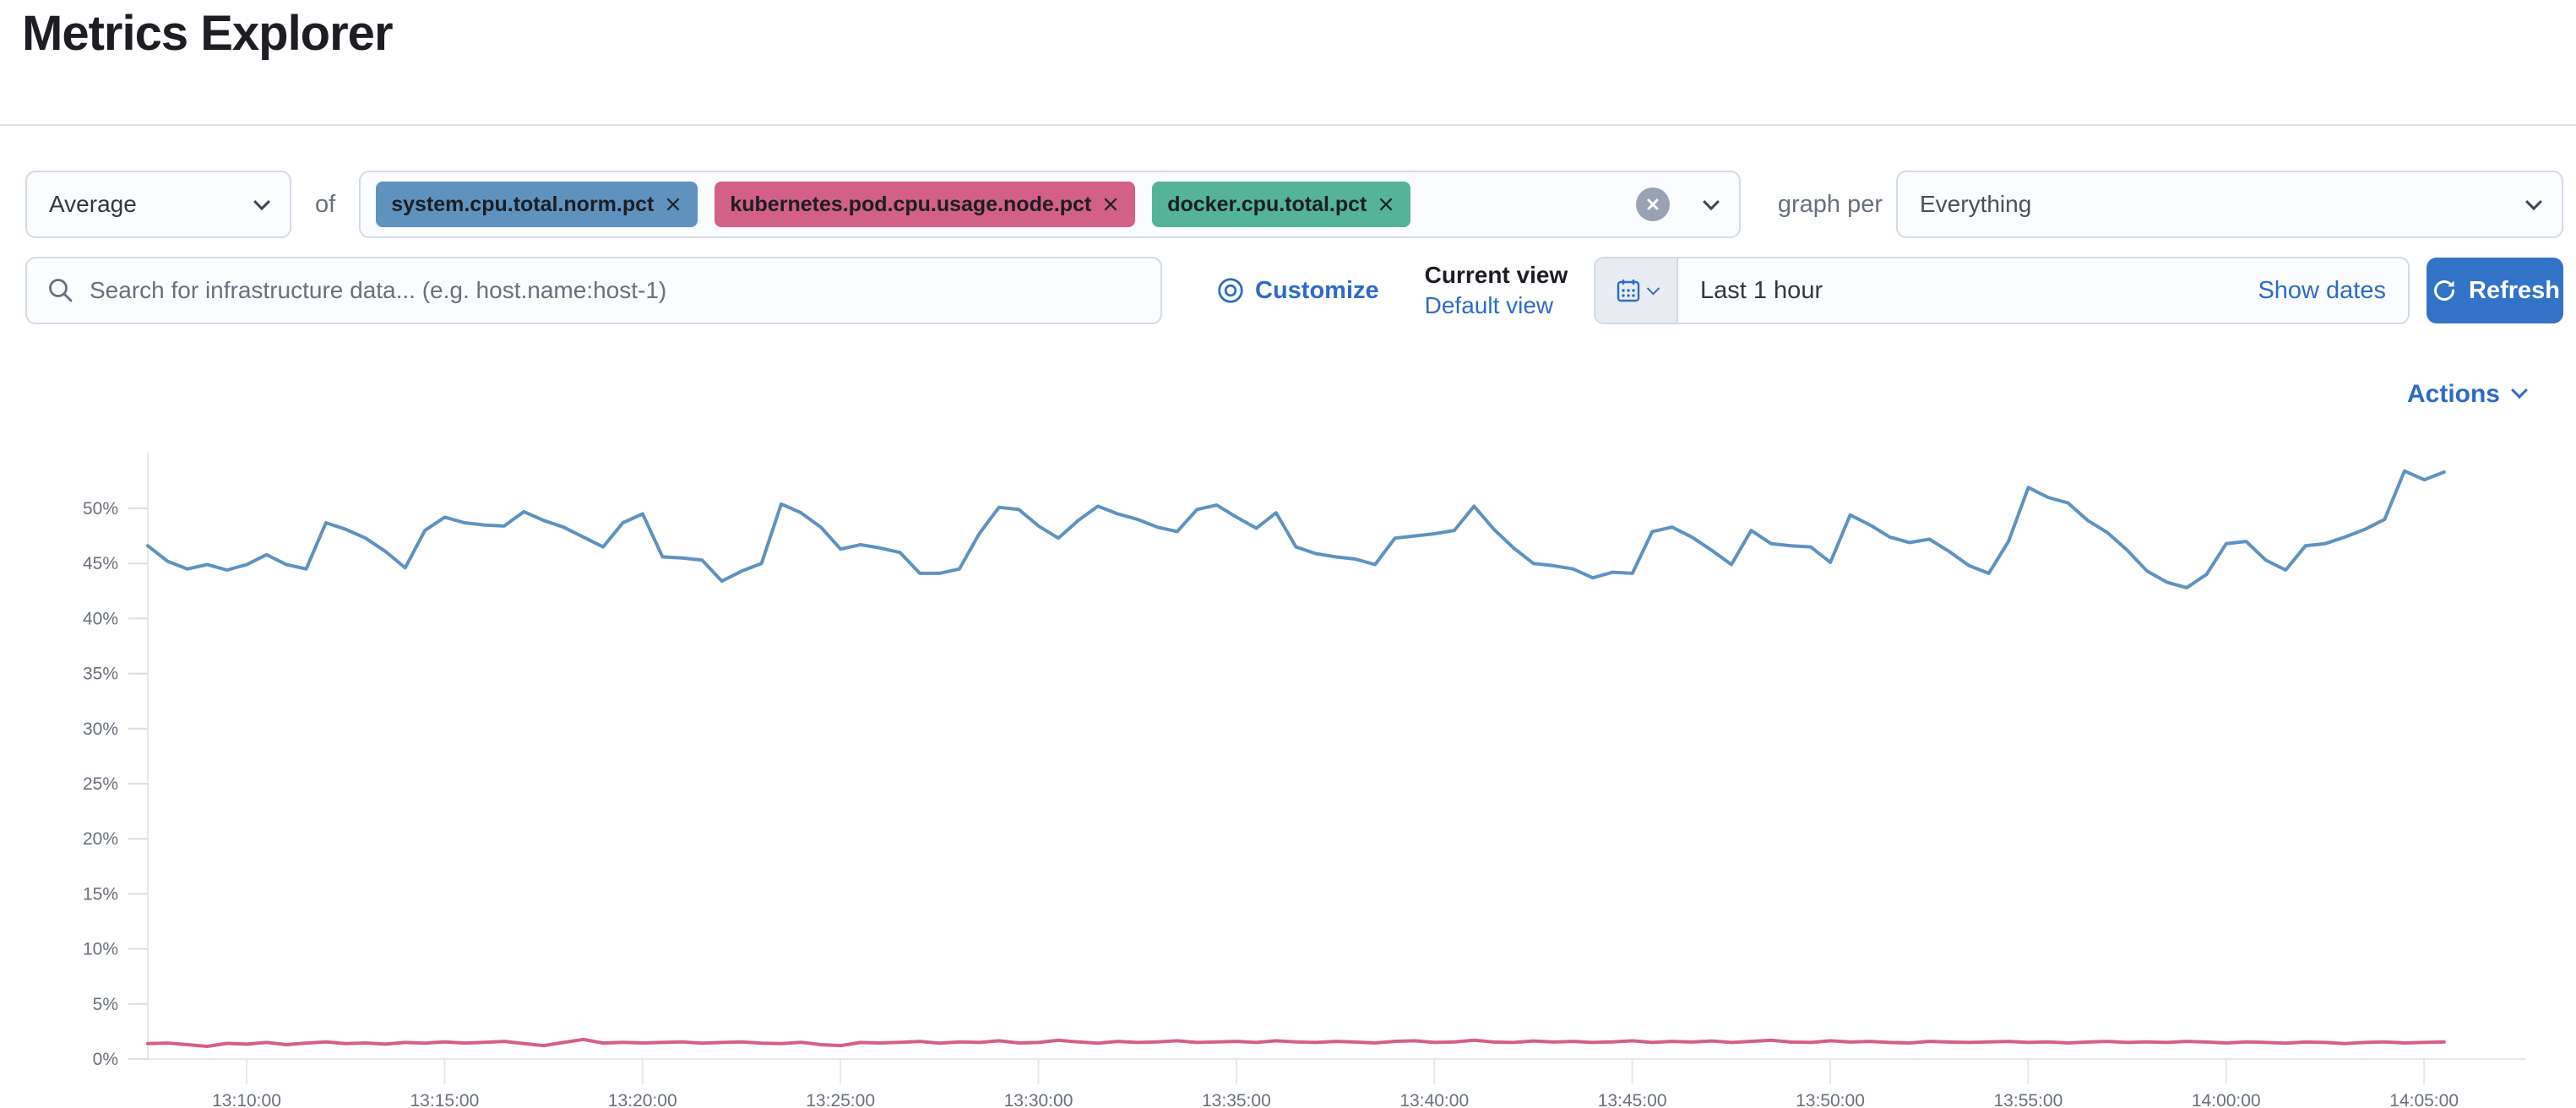 The width and height of the screenshot is (2576, 1108). What do you see at coordinates (100, 674) in the screenshot?
I see `y-tick-label: 35%` at bounding box center [100, 674].